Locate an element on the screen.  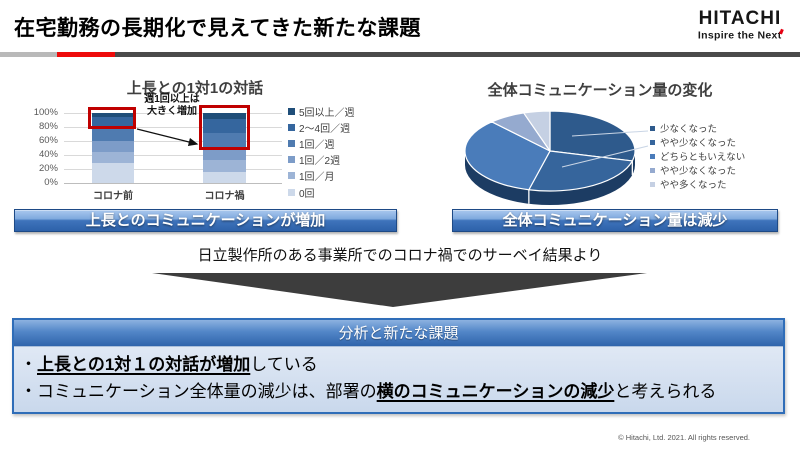
page-title: 在宅勤務の長期化で見えてきた新たな課題 is located at coordinates (217, 28).